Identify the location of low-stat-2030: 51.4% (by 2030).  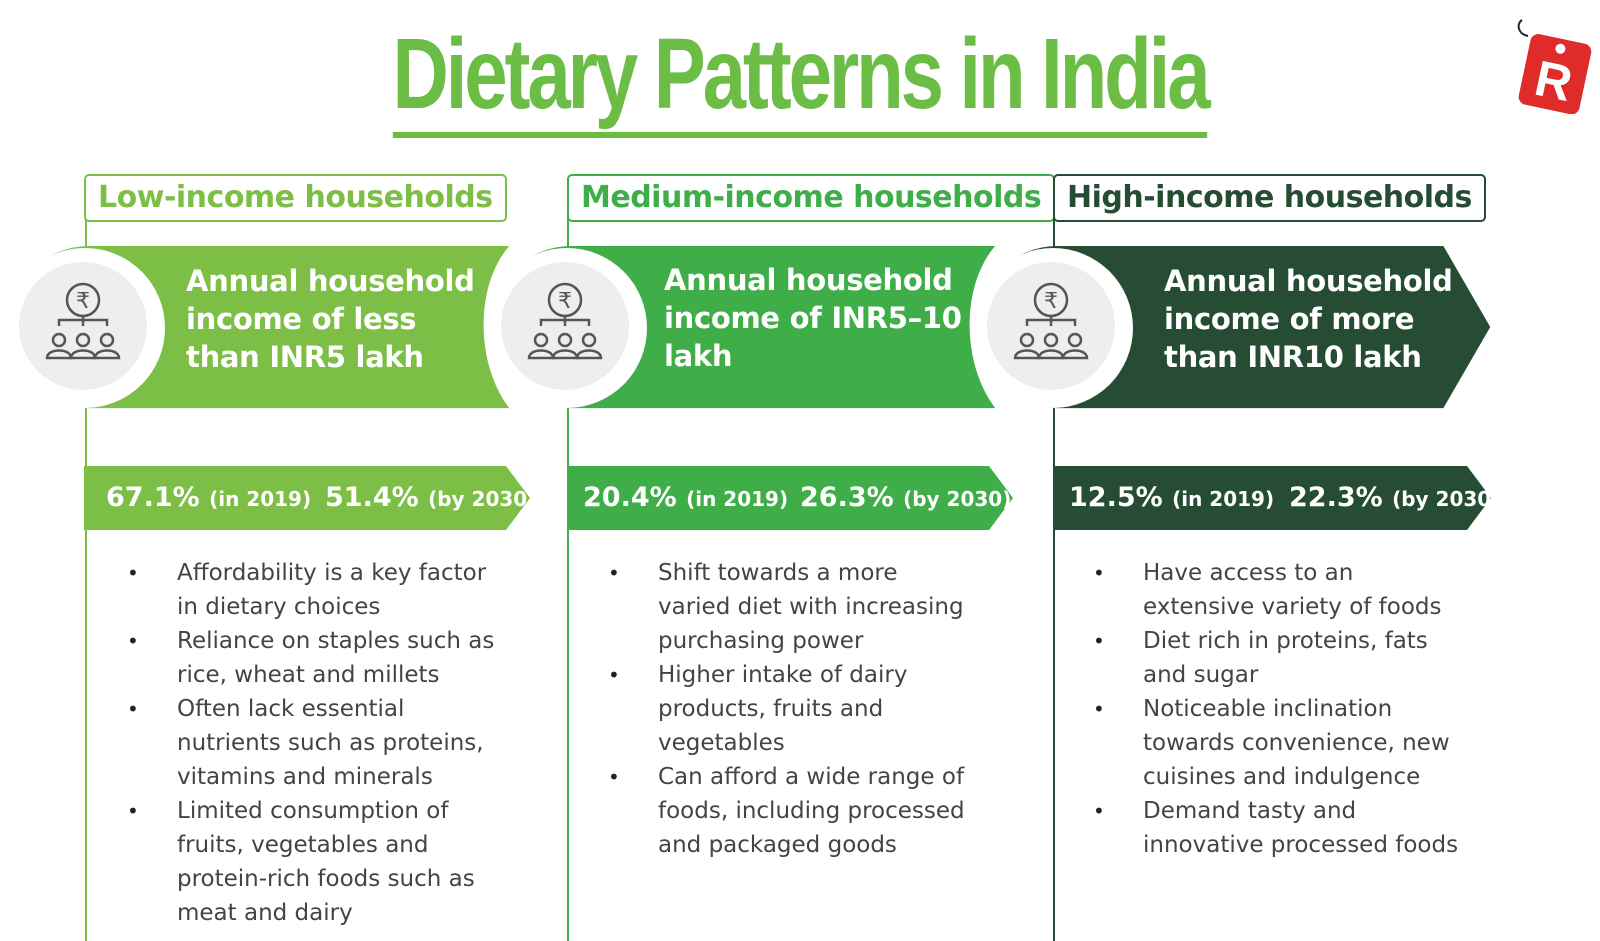
(430, 498).